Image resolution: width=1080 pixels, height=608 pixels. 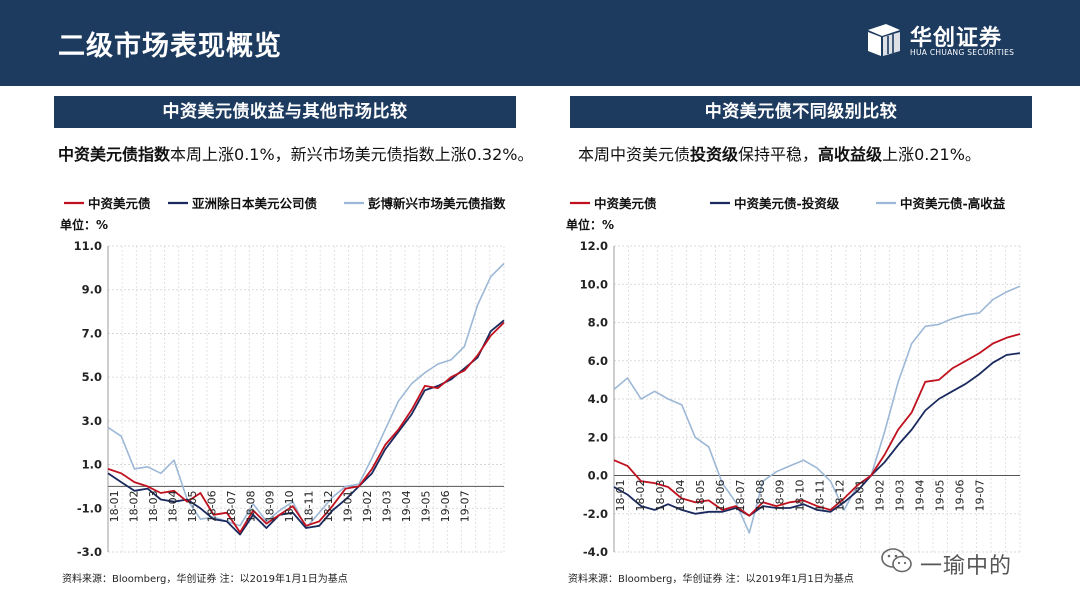 I want to click on y-tick-label: 10.0, so click(x=594, y=284).